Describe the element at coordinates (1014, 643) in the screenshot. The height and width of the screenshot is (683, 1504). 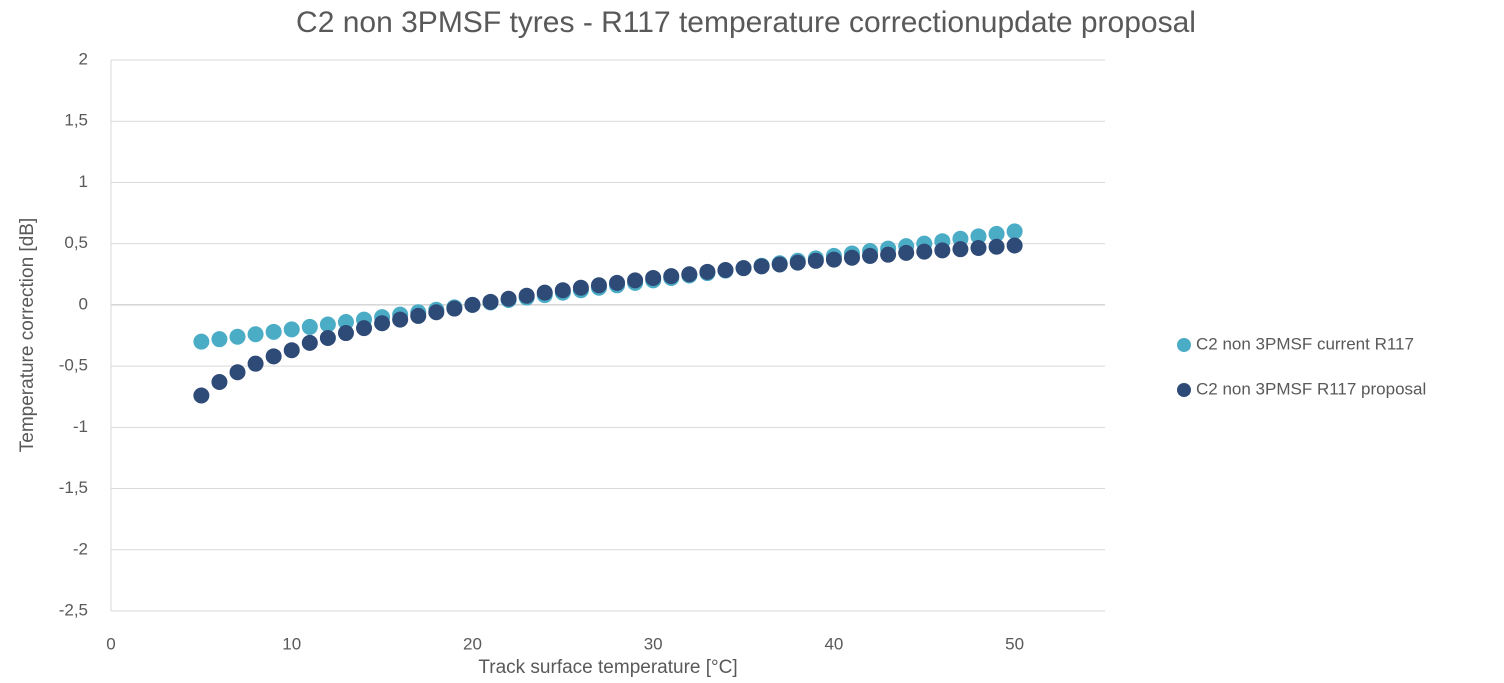
I see `x-tick-label: 50` at that location.